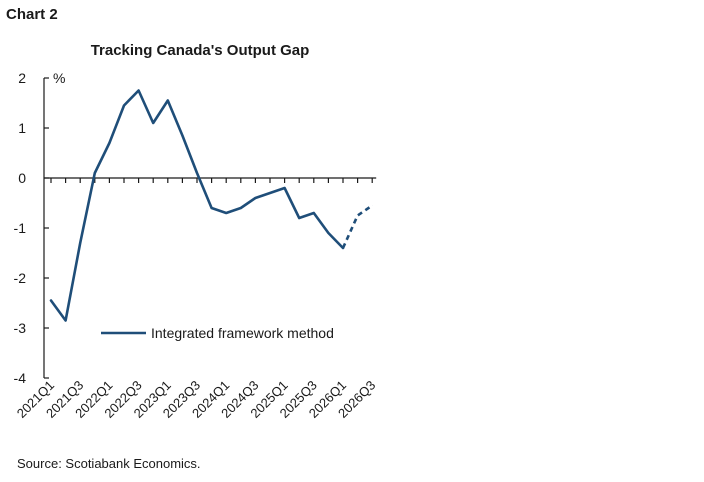 The image size is (704, 482). What do you see at coordinates (59, 78) in the screenshot?
I see `y-axis-unit-label: %` at bounding box center [59, 78].